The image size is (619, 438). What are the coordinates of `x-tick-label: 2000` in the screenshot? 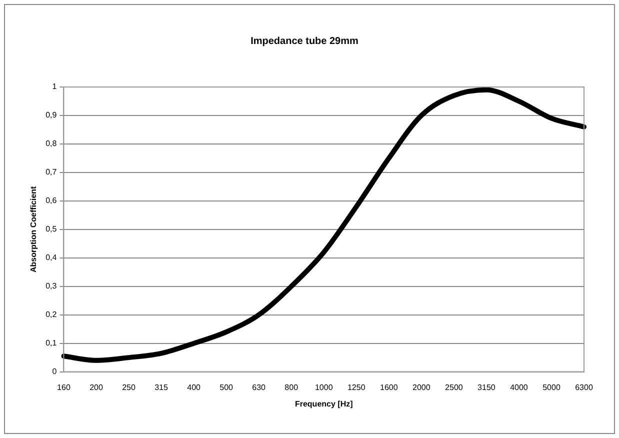 It's located at (421, 387).